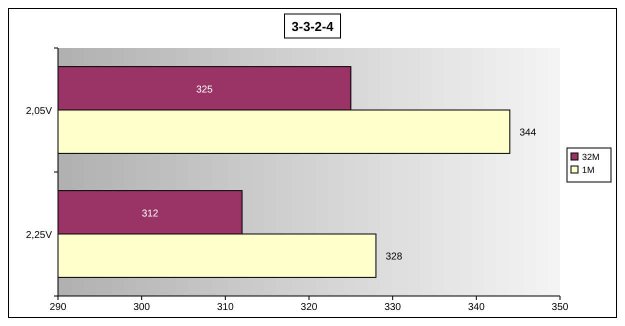 Image resolution: width=625 pixels, height=326 pixels. Describe the element at coordinates (225, 307) in the screenshot. I see `x-tick-label: 310` at that location.